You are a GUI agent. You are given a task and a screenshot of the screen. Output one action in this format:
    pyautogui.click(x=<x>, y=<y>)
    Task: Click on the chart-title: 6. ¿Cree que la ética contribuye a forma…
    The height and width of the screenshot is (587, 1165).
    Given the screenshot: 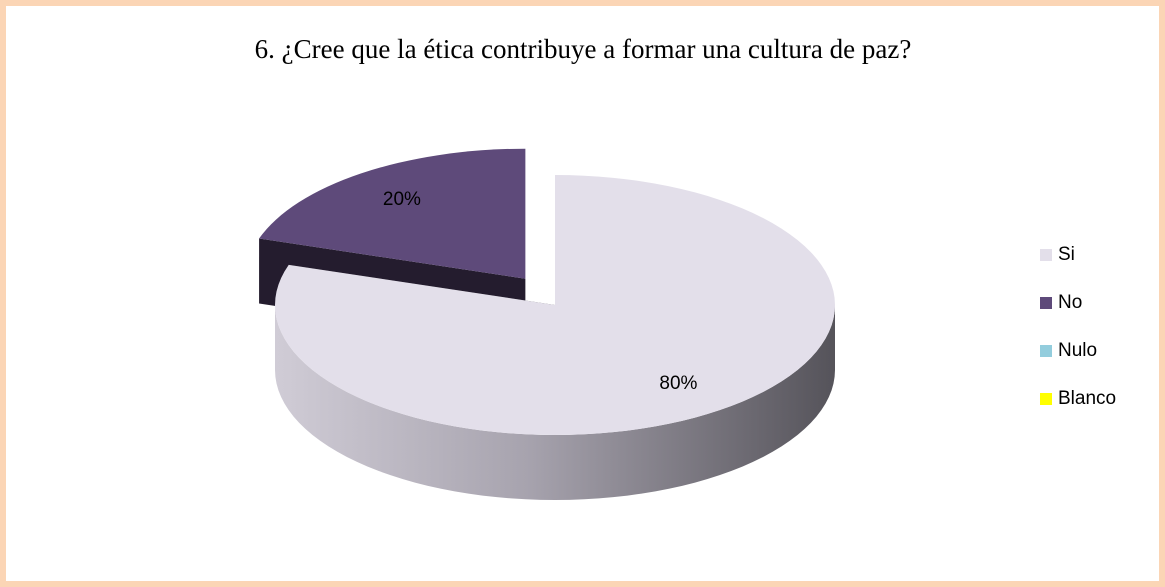 What is the action you would take?
    pyautogui.click(x=583, y=49)
    